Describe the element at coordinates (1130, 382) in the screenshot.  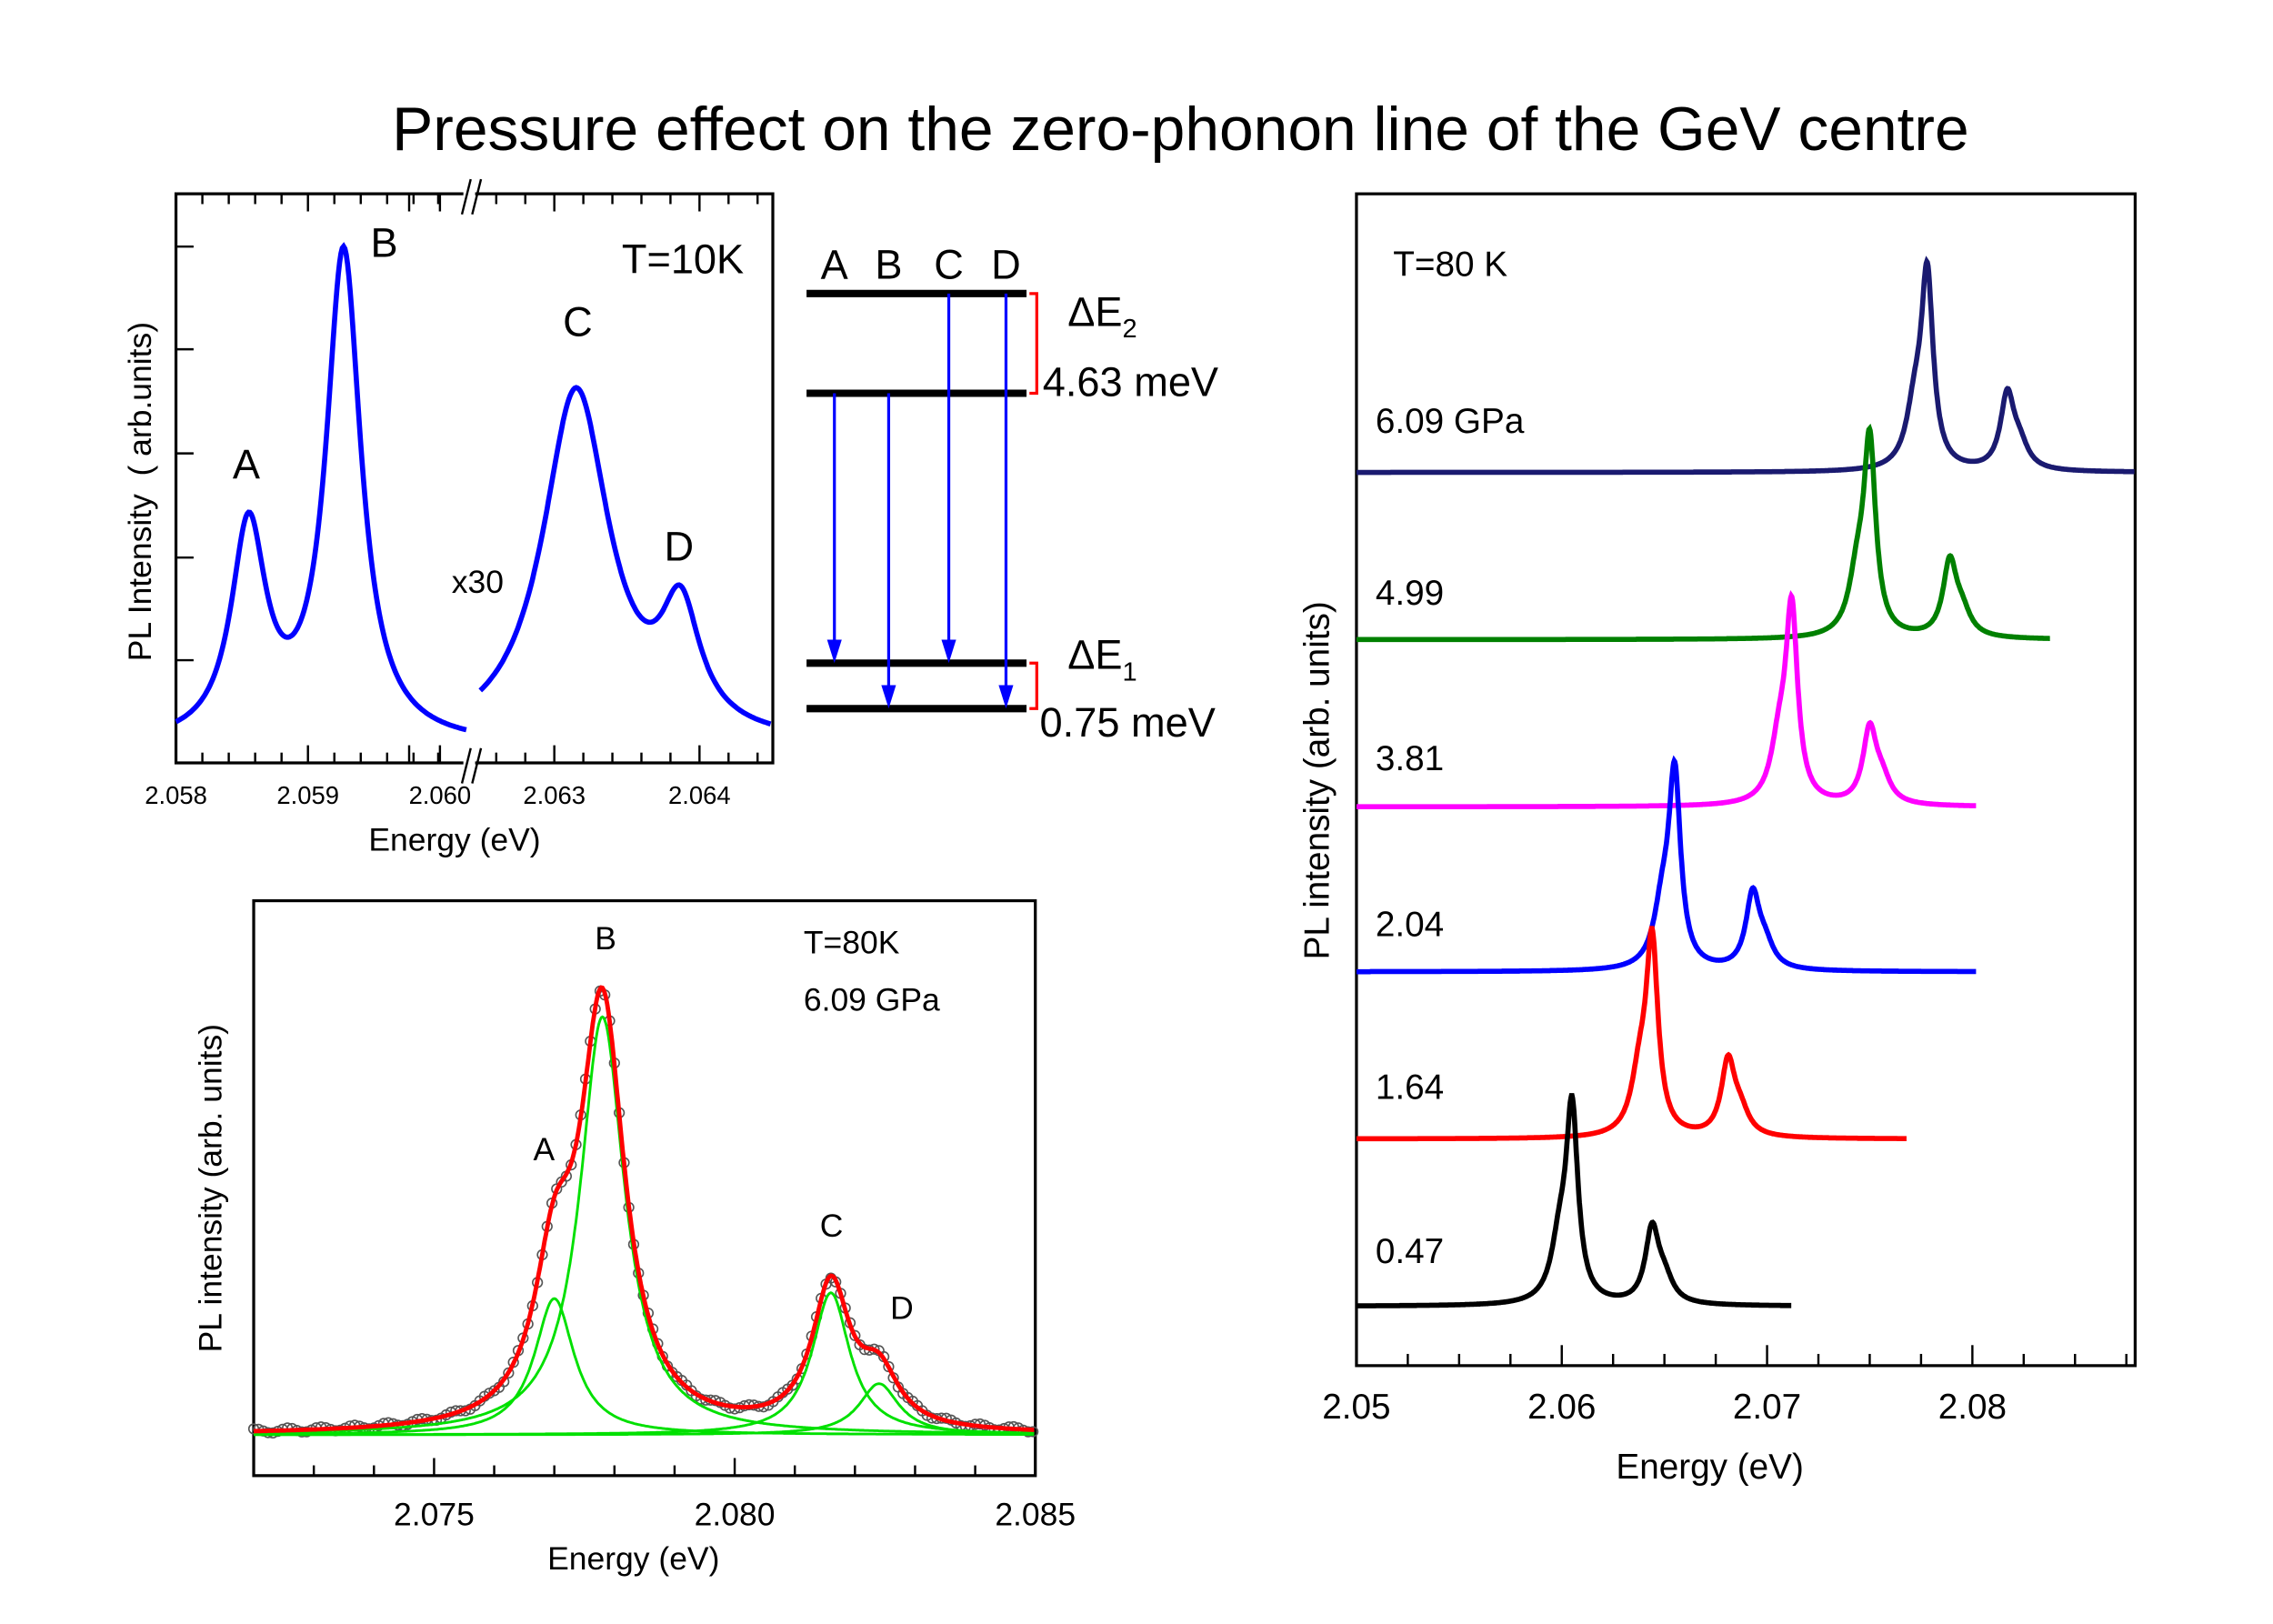
I see `dE2-value: 4.63 meV` at that location.